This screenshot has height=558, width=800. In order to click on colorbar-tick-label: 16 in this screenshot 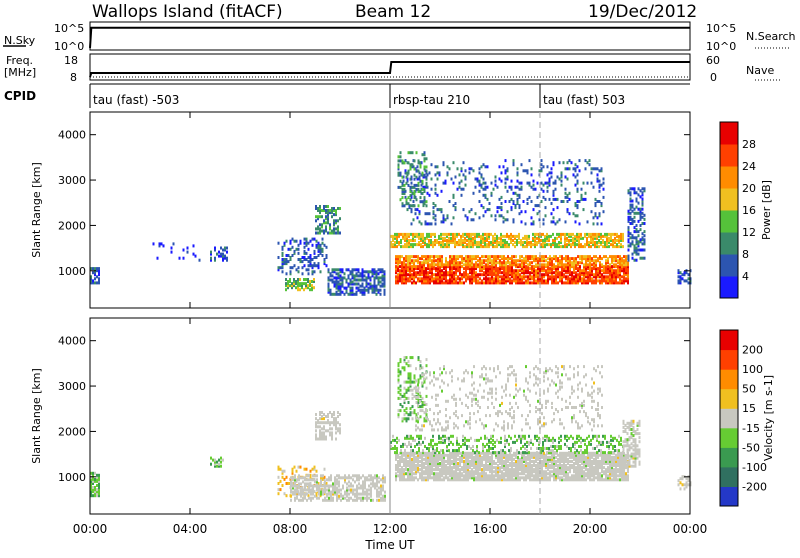, I will do `click(749, 210)`.